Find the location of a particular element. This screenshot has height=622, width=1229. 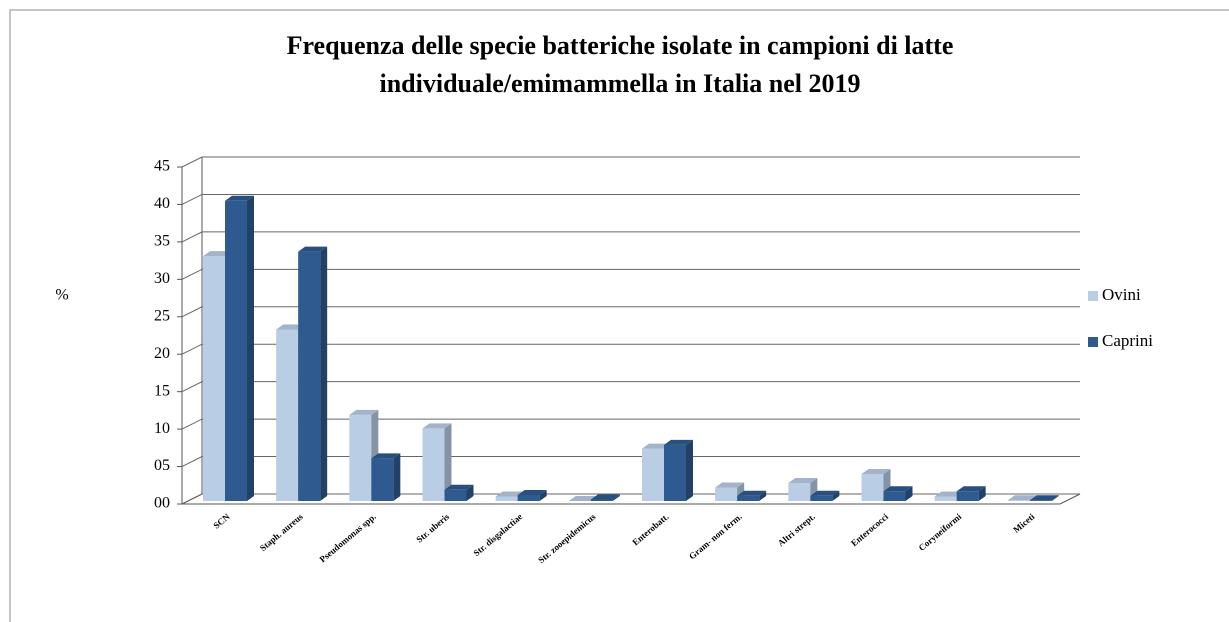

x-tick-label: Coryneiformi is located at coordinates (940, 532).